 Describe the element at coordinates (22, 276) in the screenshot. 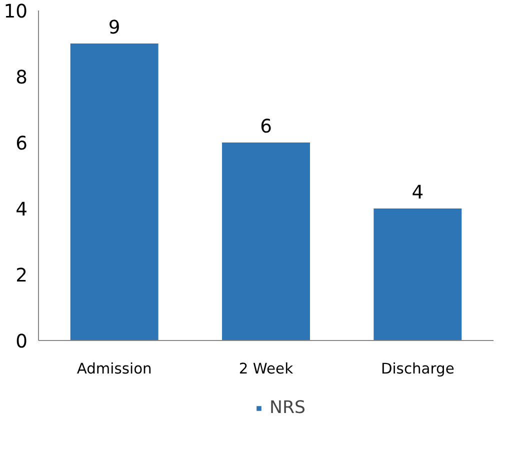

I see `y-tick-label: 2` at that location.